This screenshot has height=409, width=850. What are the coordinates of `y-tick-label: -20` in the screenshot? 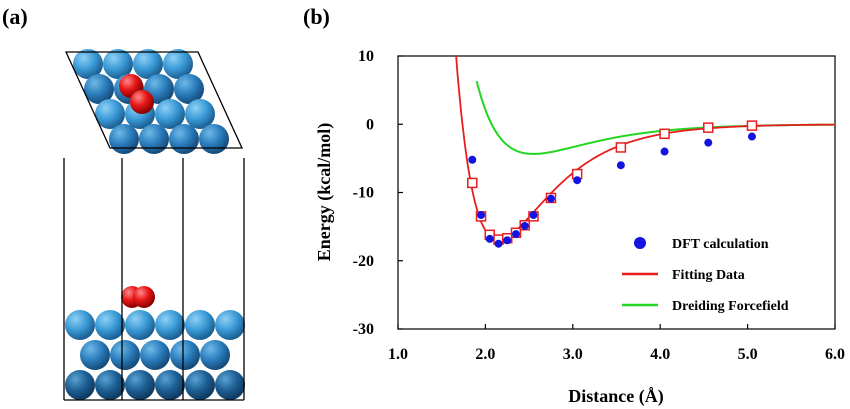 It's located at (363, 261).